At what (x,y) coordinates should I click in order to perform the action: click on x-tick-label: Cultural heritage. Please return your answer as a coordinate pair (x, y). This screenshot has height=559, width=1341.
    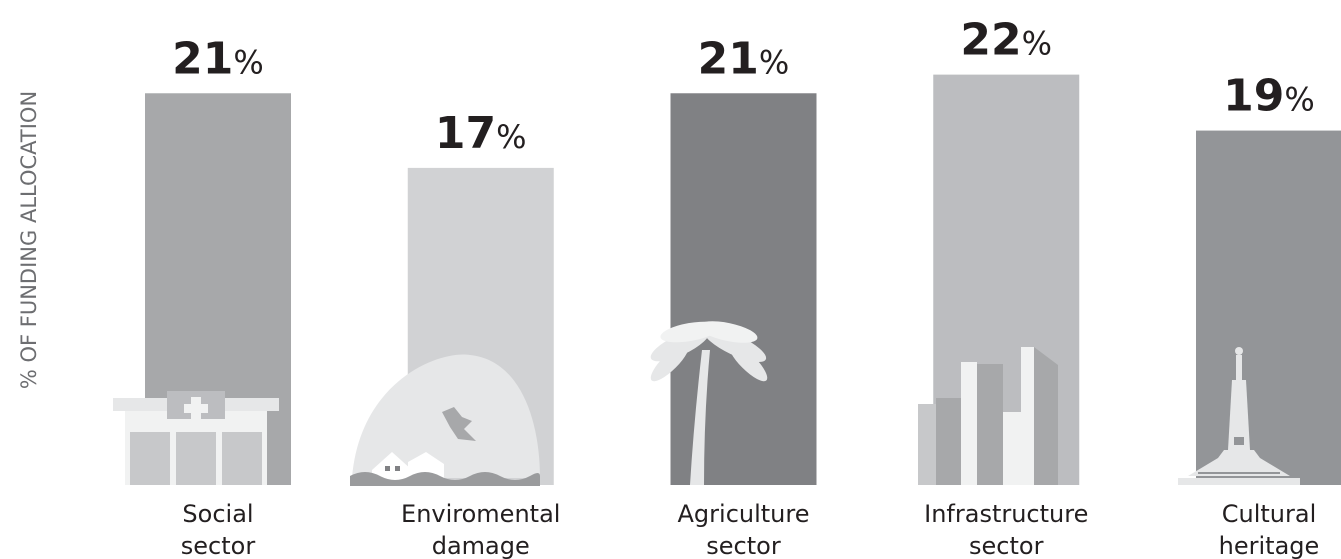
    Looking at the image, I should click on (1269, 529).